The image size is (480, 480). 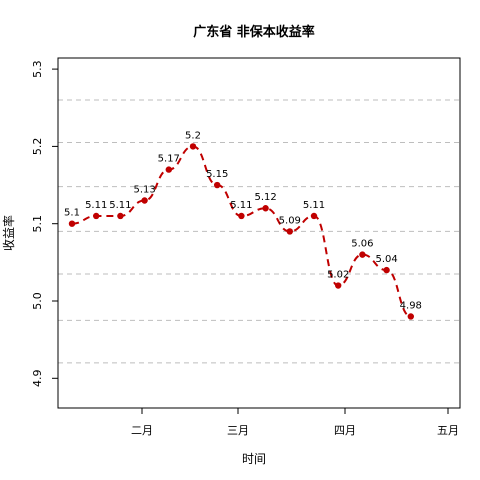 What do you see at coordinates (142, 430) in the screenshot?
I see `x-tick-label: 二月` at bounding box center [142, 430].